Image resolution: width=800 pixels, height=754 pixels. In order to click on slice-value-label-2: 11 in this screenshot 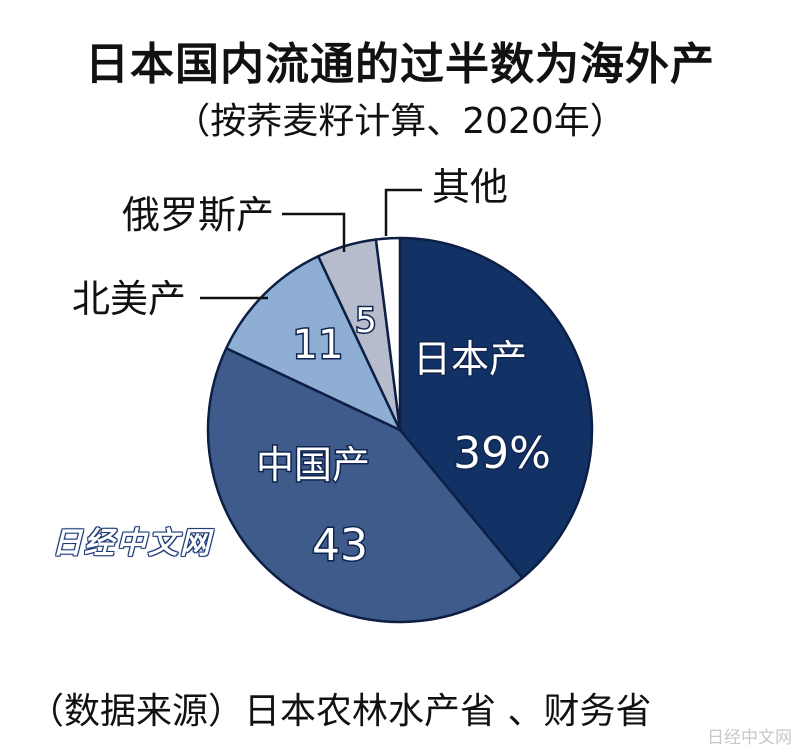, I will do `click(318, 345)`.